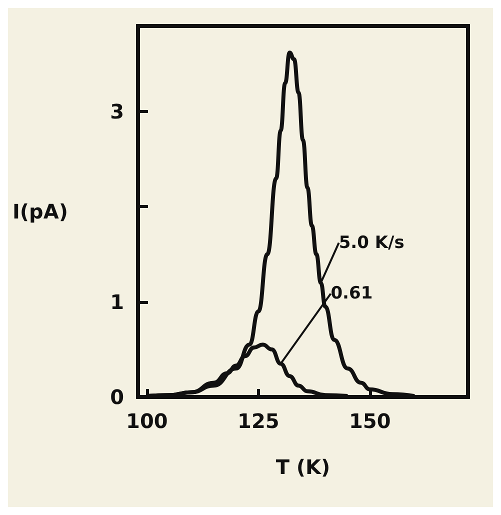 This screenshot has width=501, height=515. What do you see at coordinates (370, 421) in the screenshot?
I see `x-tick-label: 150` at bounding box center [370, 421].